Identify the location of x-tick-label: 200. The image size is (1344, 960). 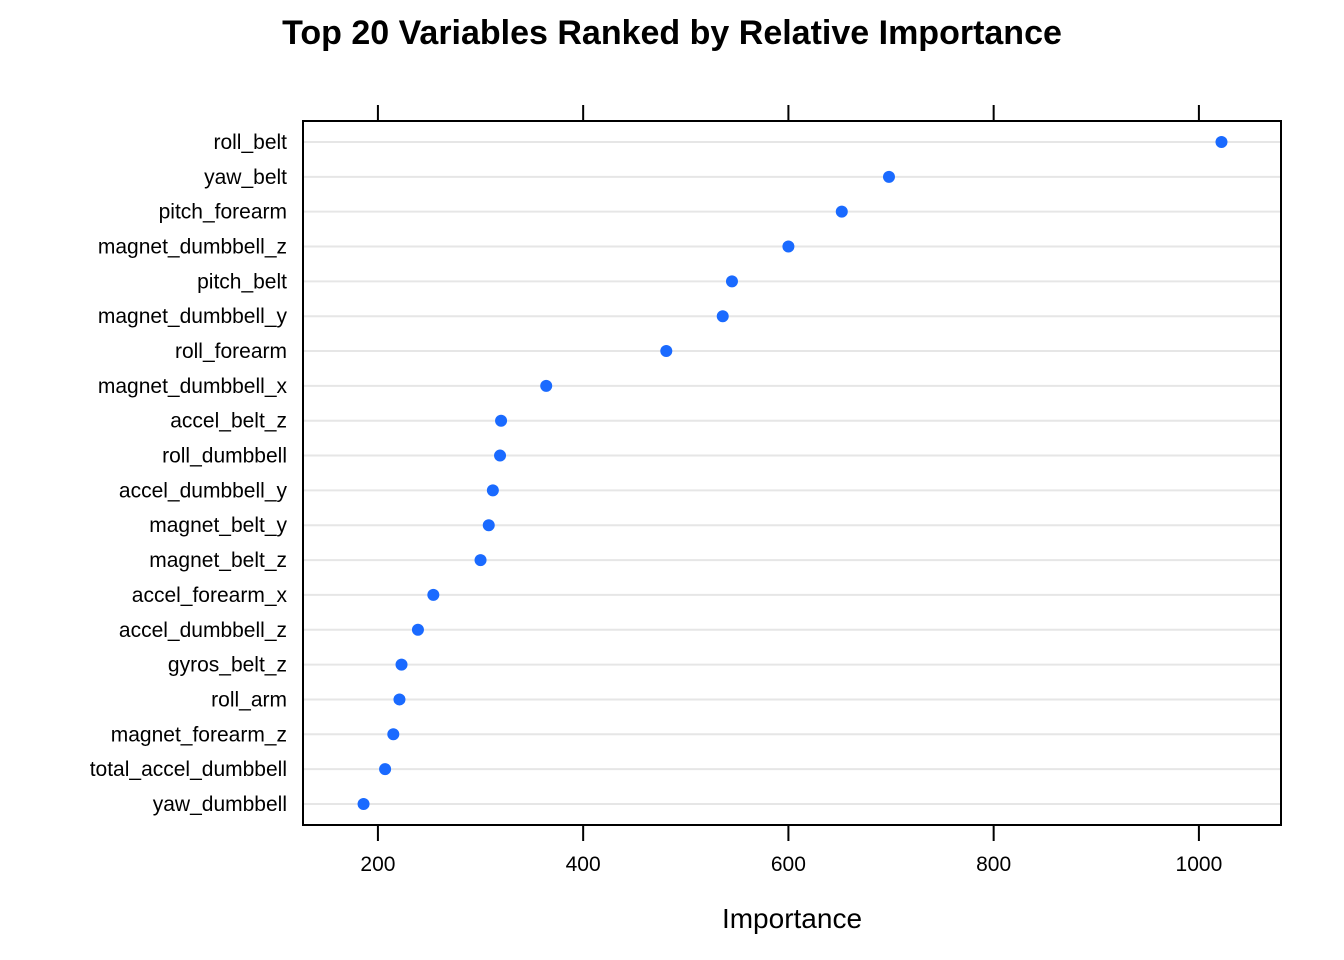
(377, 864).